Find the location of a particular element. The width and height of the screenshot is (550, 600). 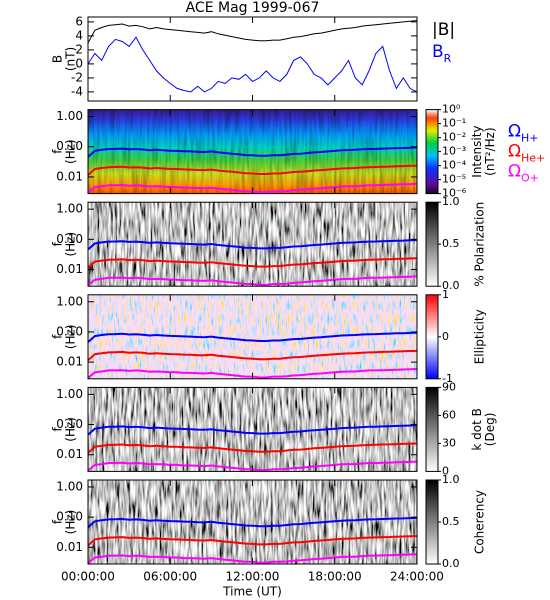

x-tick-label: 24:00:00 is located at coordinates (417, 577).